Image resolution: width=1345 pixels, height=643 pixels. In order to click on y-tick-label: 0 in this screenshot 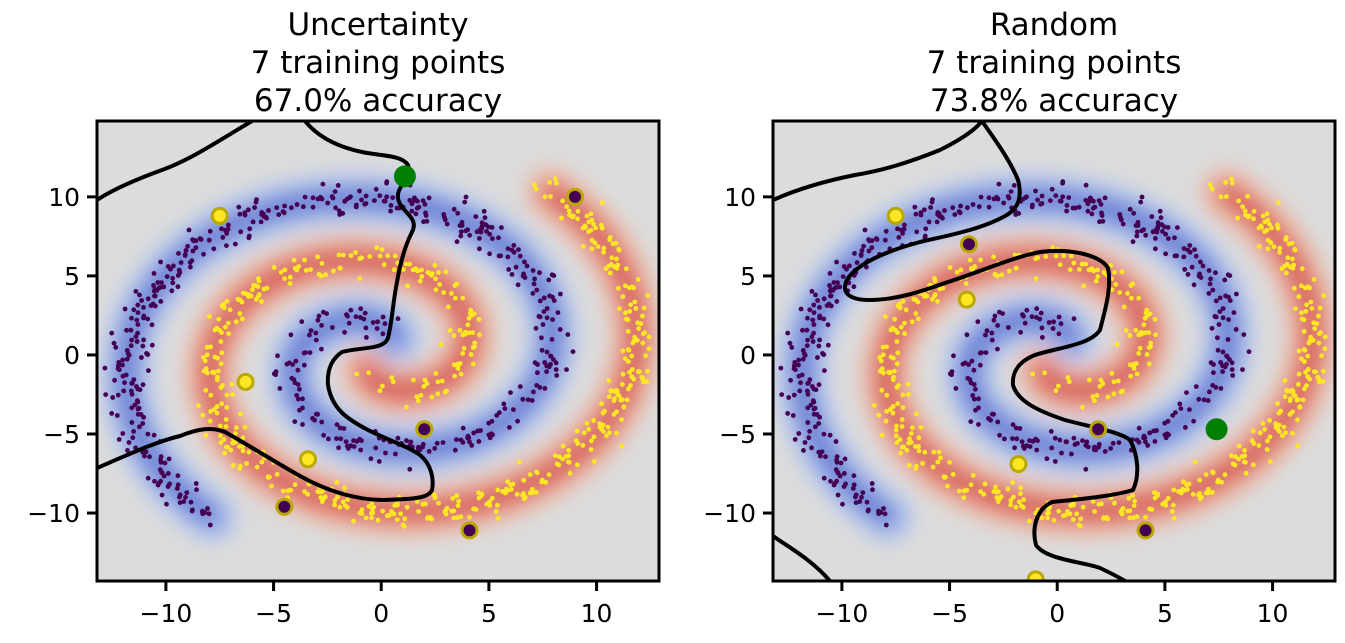, I will do `click(72, 355)`.